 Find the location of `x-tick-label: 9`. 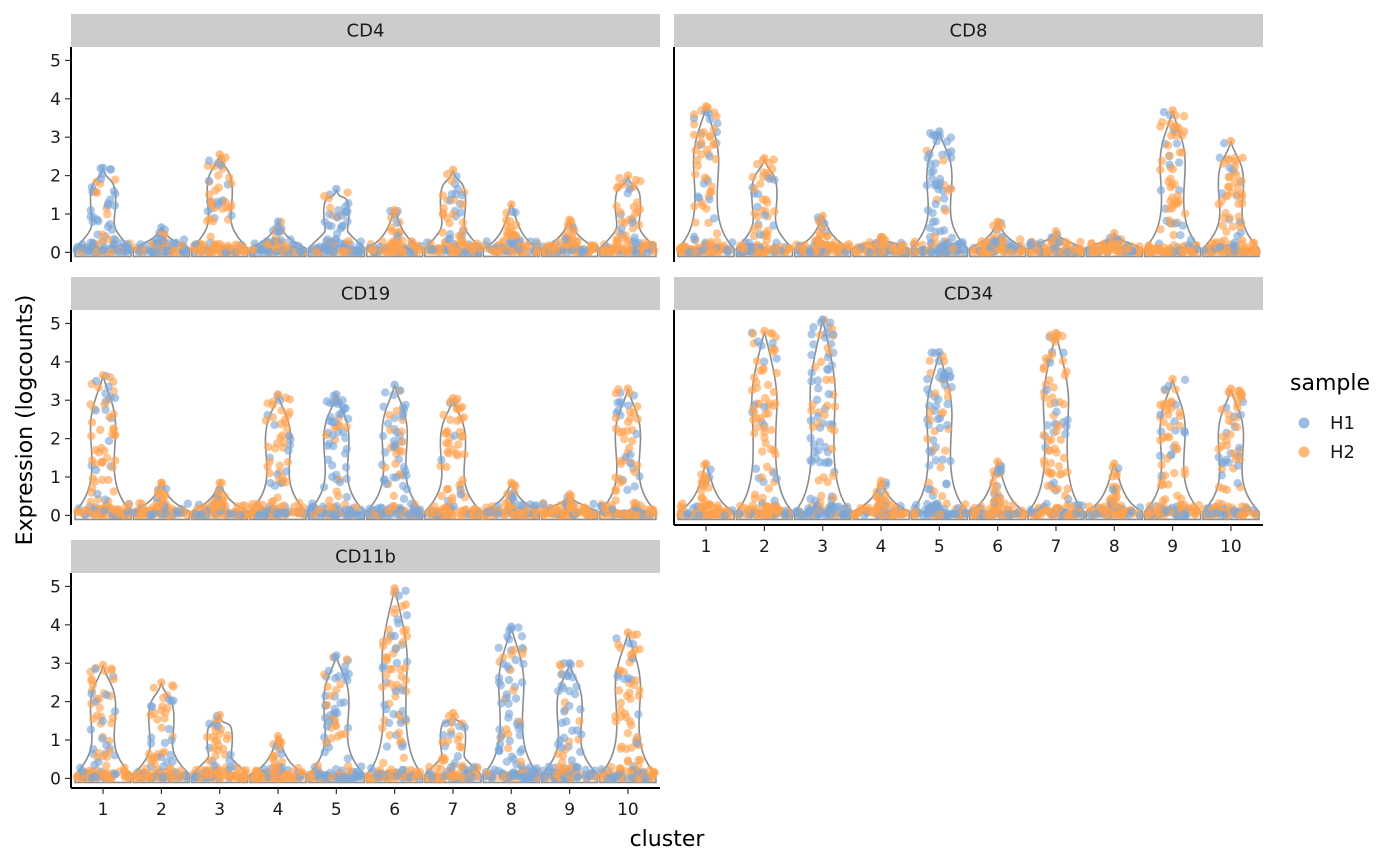

x-tick-label: 9 is located at coordinates (569, 810).